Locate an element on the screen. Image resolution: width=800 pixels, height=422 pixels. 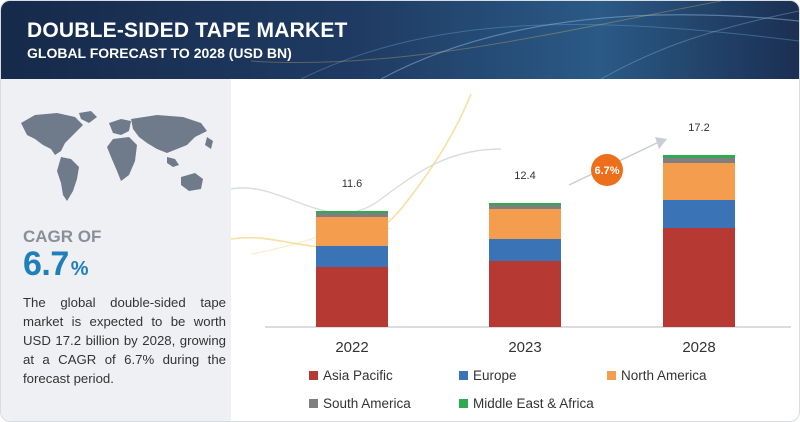
bar-segment-middle-east-africa-2022 is located at coordinates (352, 212).